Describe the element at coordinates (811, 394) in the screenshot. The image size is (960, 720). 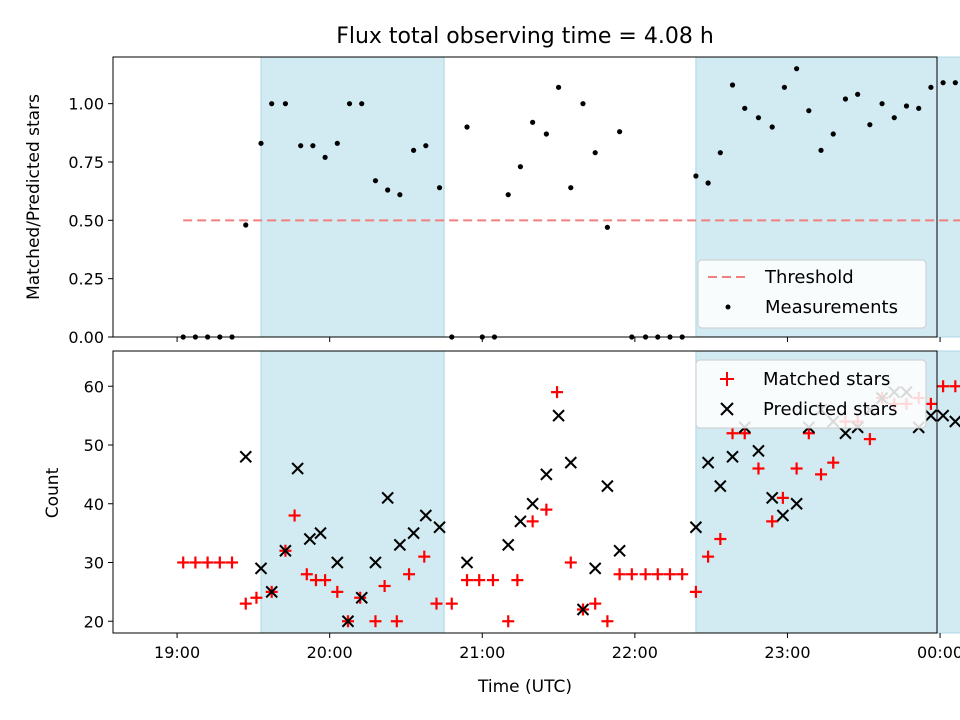
I see `bottom-legend-box` at that location.